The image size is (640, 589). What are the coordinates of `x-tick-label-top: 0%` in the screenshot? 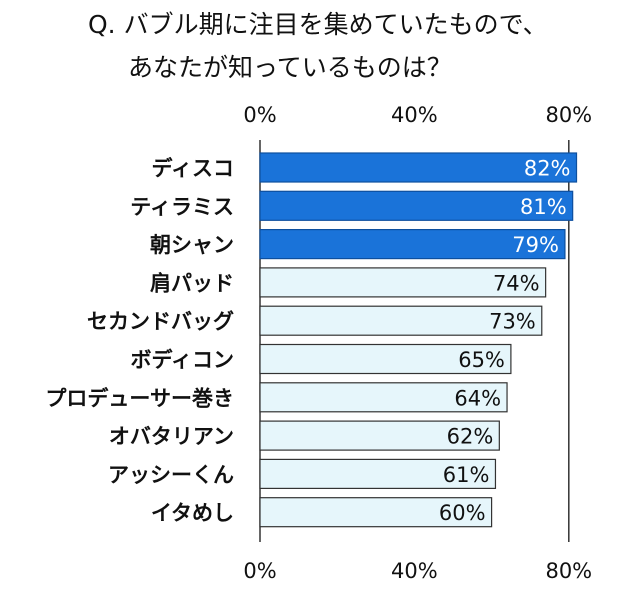 It's located at (259, 115).